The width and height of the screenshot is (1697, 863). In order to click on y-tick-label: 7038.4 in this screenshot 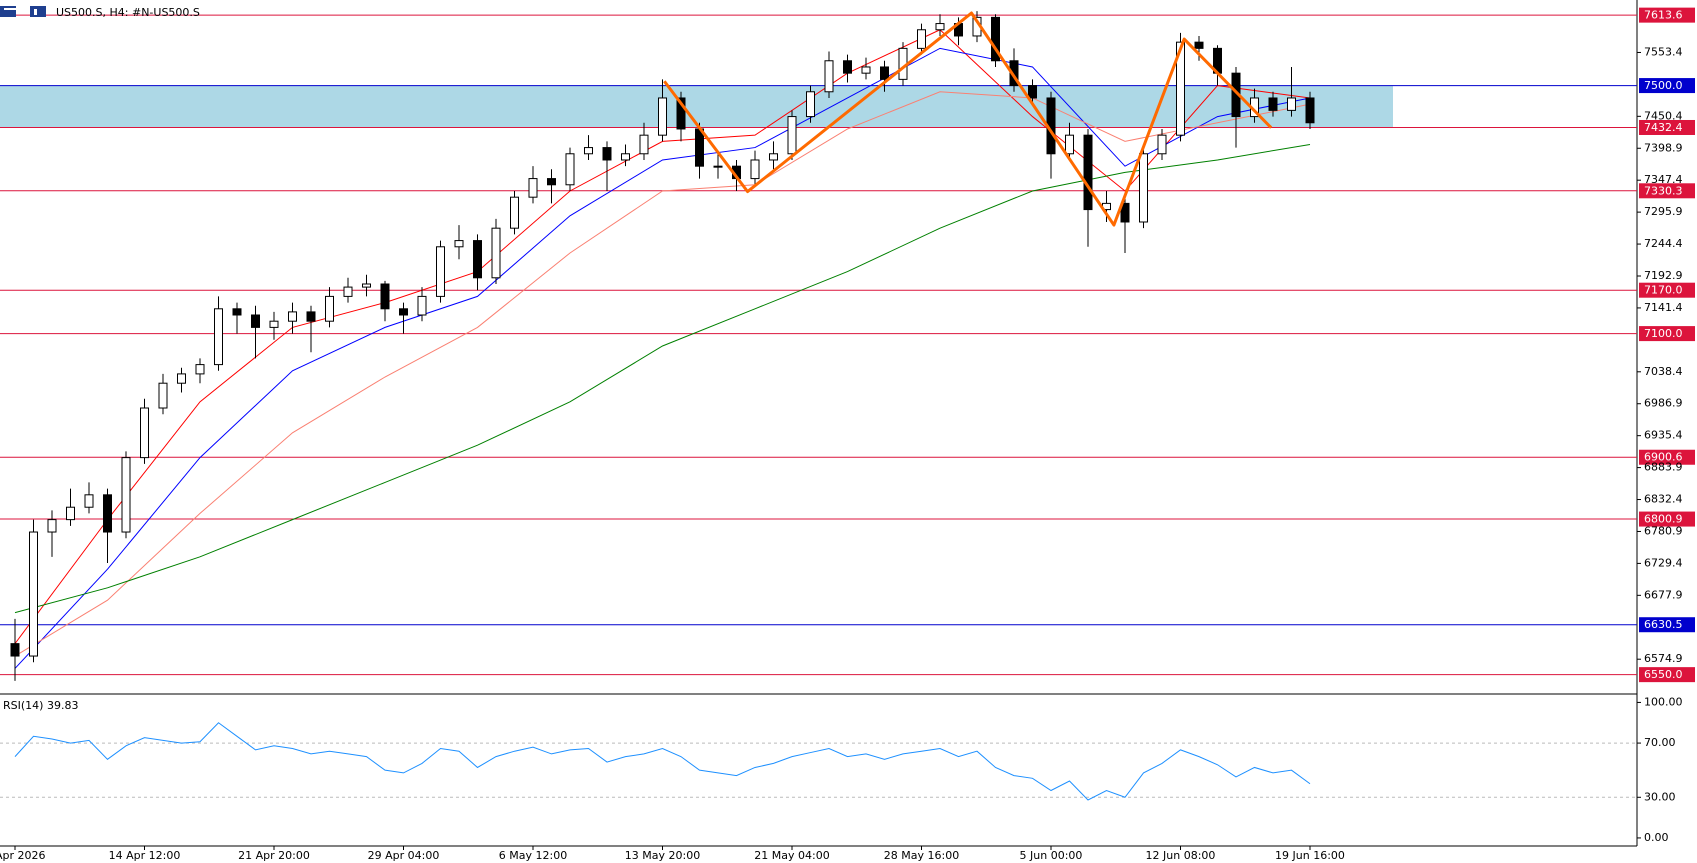, I will do `click(1663, 371)`.